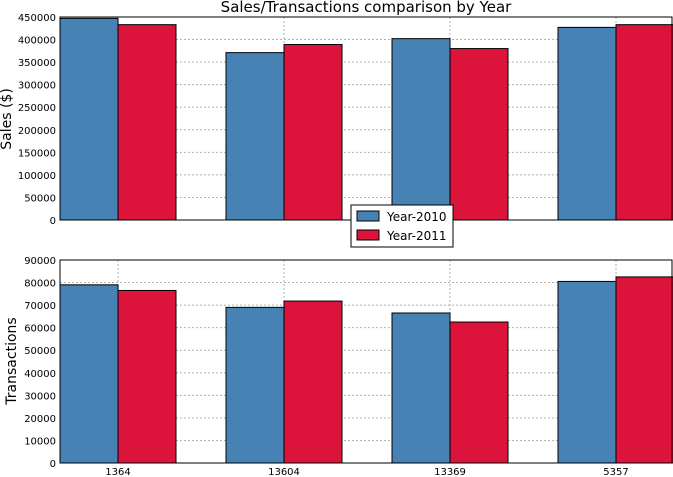  I want to click on transactions-y-tick-label: 10000, so click(40, 441).